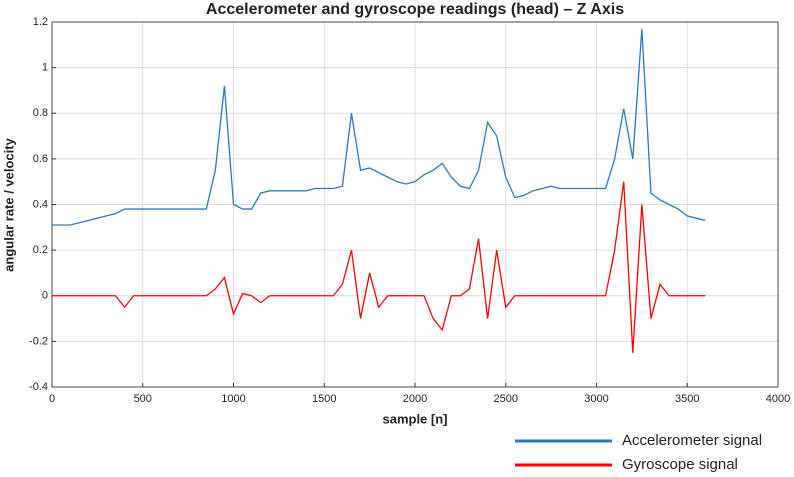 This screenshot has width=794, height=477. I want to click on y-tick-label: 0.8, so click(40, 113).